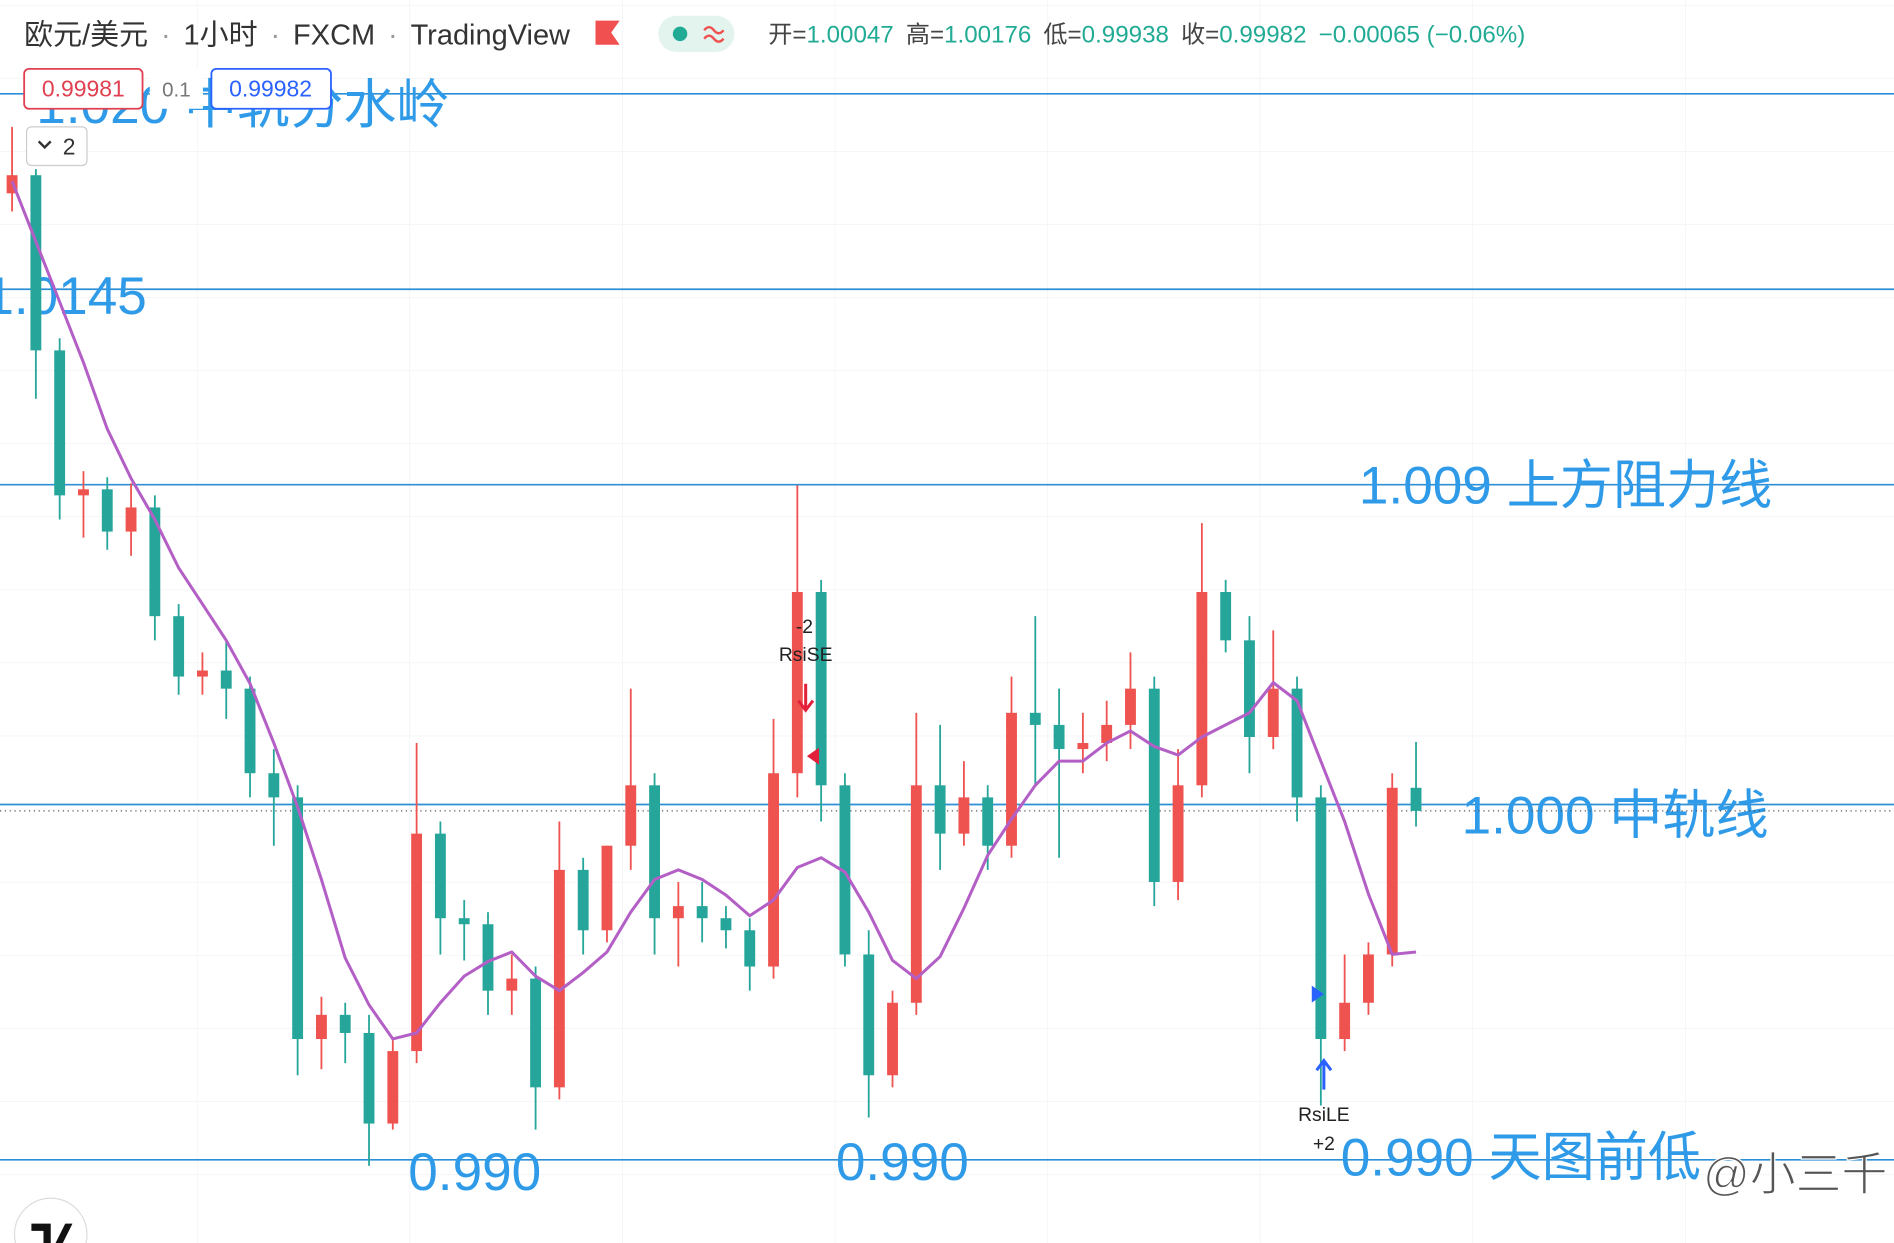 The height and width of the screenshot is (1243, 1894). What do you see at coordinates (1795, 1174) in the screenshot?
I see `watermark: @小三千` at bounding box center [1795, 1174].